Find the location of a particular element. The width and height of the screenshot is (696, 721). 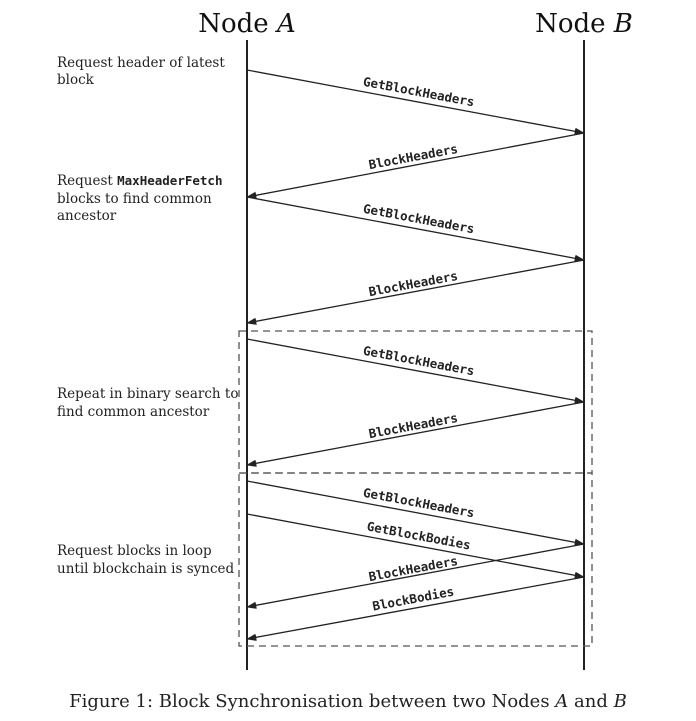

message-label-8: GetBlockBodies is located at coordinates (419, 536).